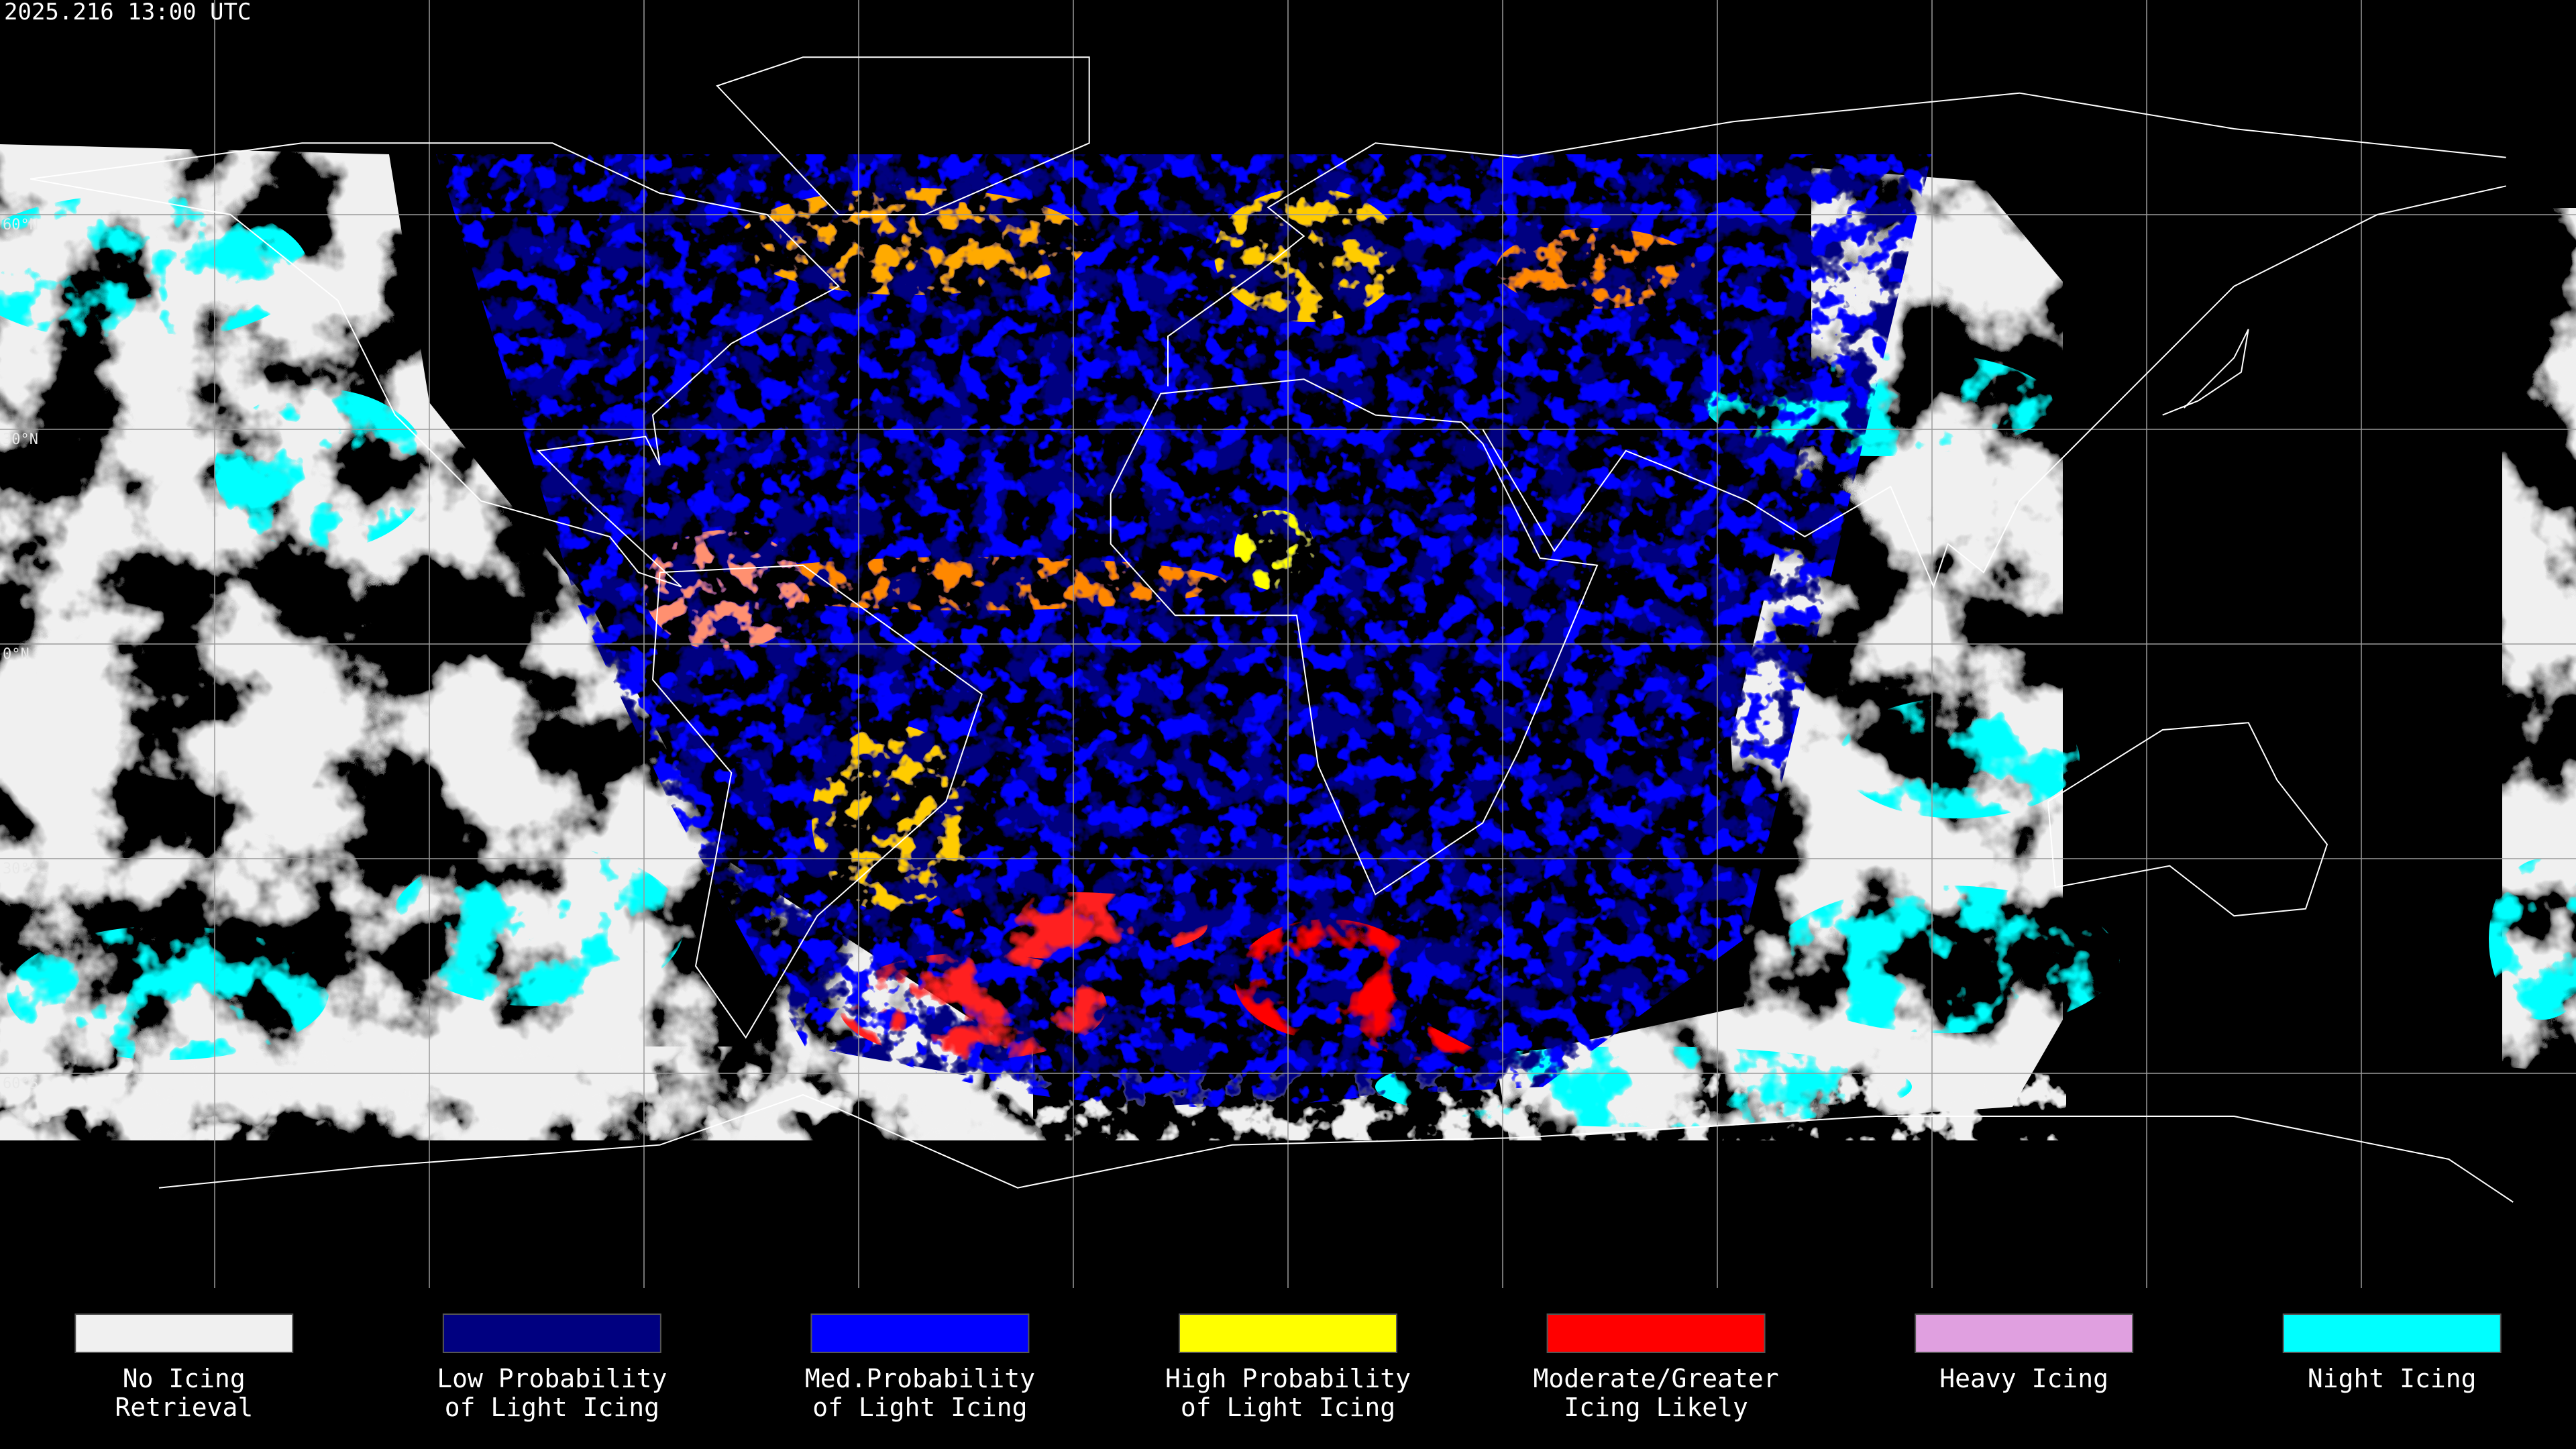 Image resolution: width=2576 pixels, height=1449 pixels. I want to click on latitude-labels: 60°N 30°N 0°N 30°S 60°S, so click(20, 654).